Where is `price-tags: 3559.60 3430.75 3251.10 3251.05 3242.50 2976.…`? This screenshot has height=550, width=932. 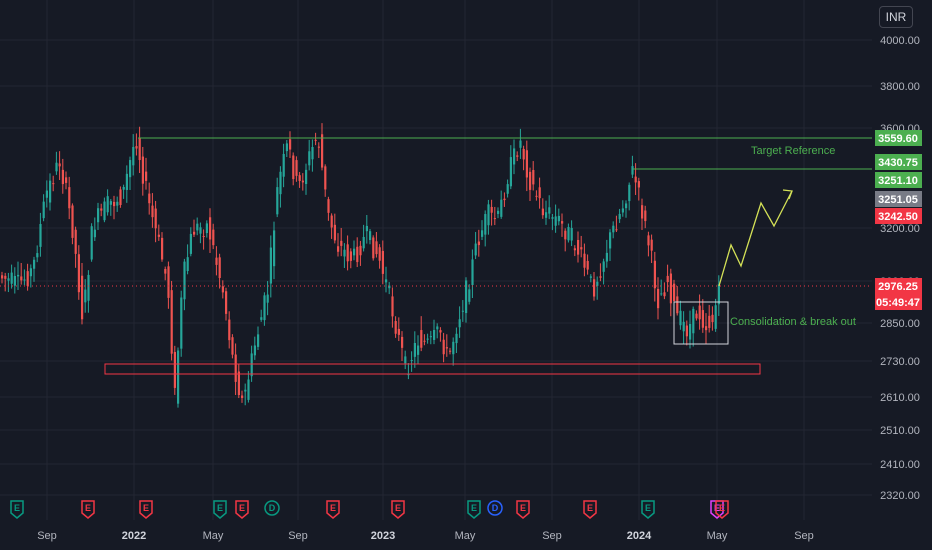
price-tags: 3559.60 3430.75 3251.10 3251.05 3242.50 2976.… is located at coordinates (898, 220).